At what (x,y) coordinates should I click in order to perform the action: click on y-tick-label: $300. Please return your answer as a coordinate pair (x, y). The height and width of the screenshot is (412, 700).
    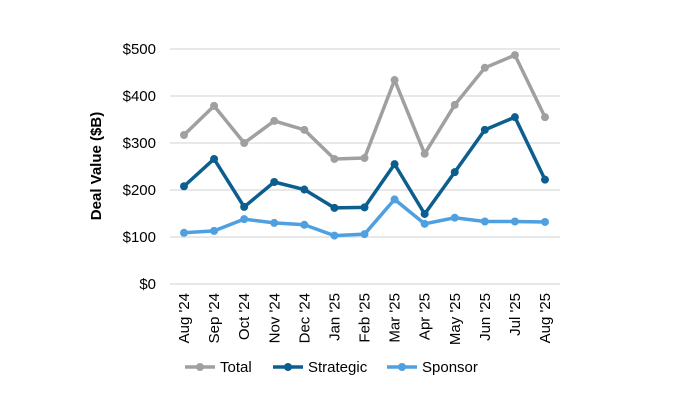
    Looking at the image, I should click on (139, 143).